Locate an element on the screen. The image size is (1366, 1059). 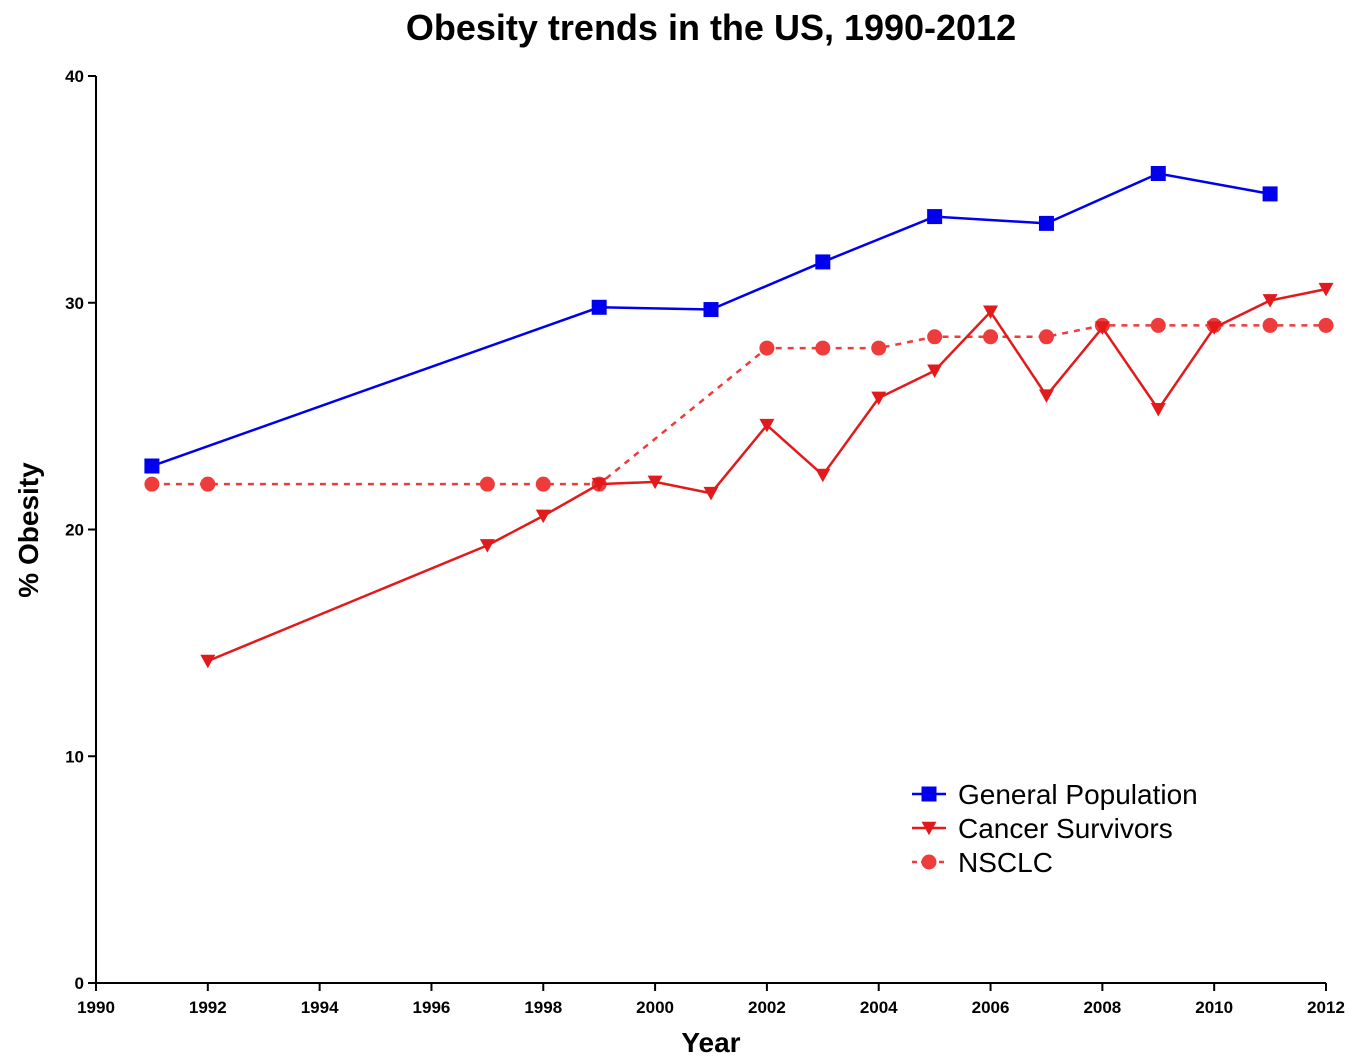
legend-label: Cancer Survivors is located at coordinates (1065, 828).